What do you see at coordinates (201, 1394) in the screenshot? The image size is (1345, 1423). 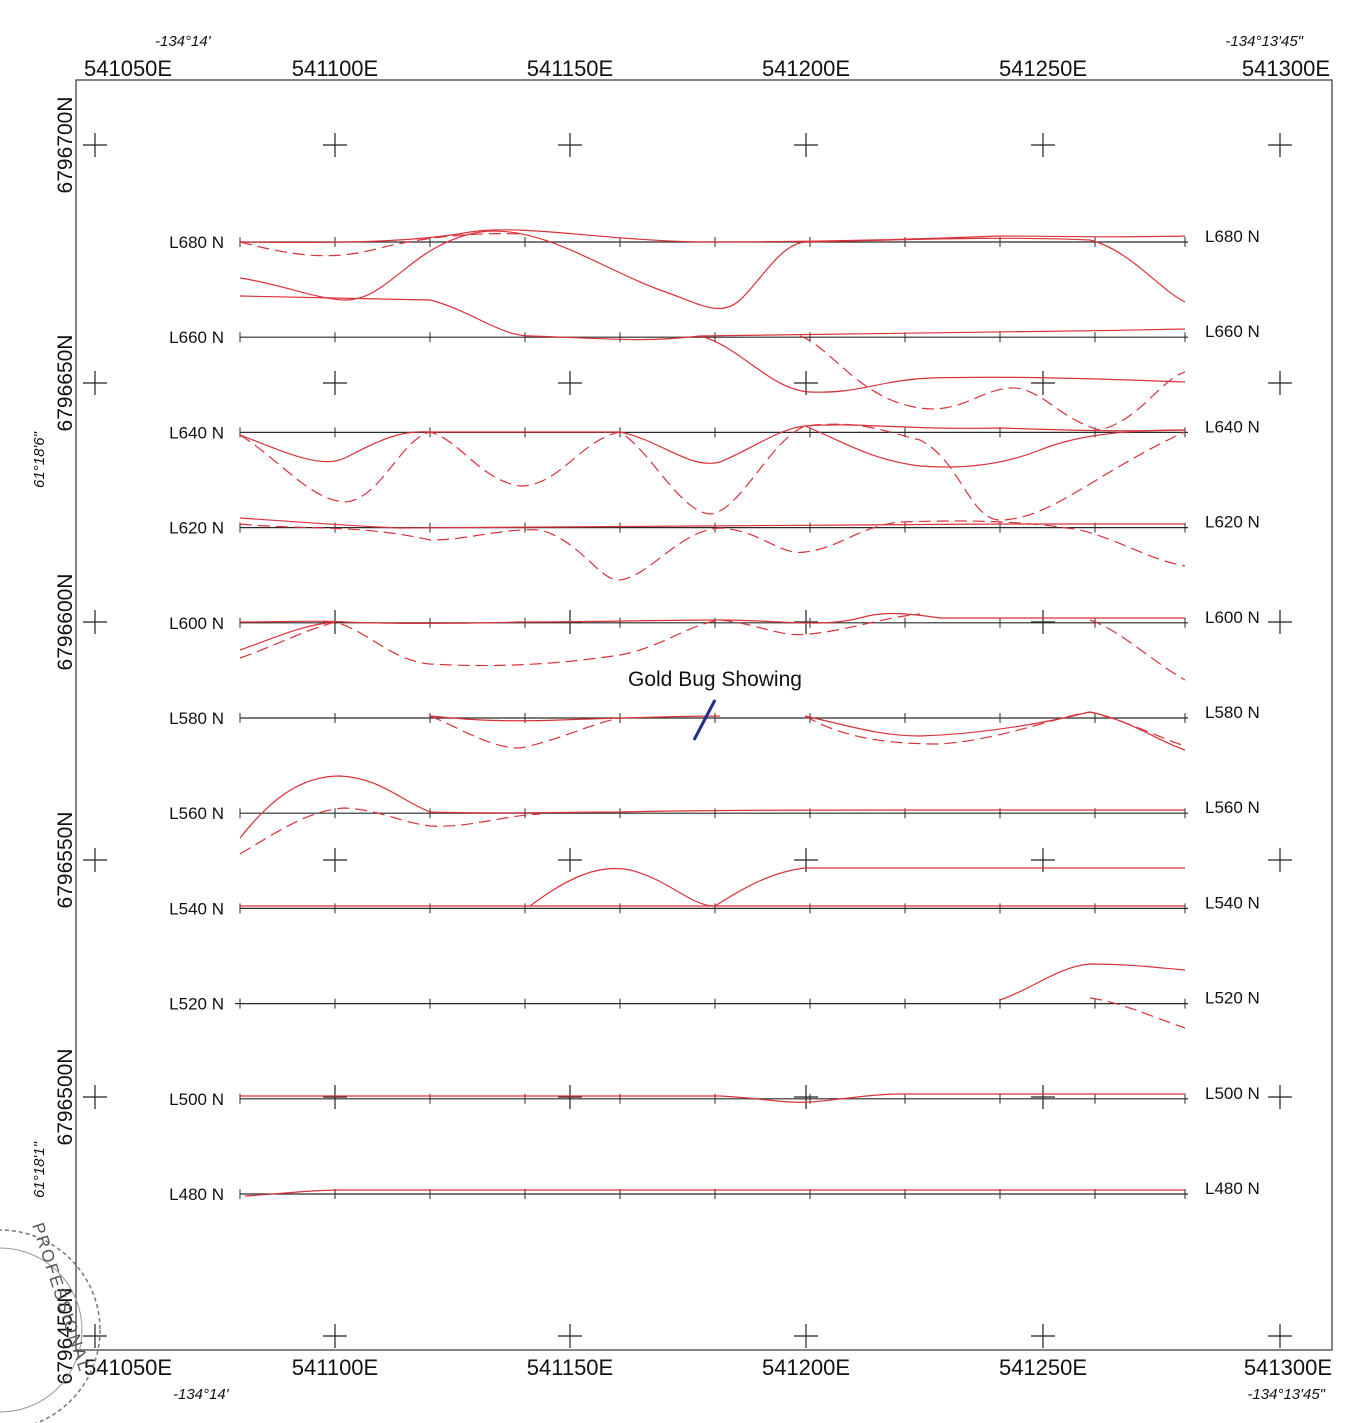 I see `longitude-label-bottom-left: -134°14'` at bounding box center [201, 1394].